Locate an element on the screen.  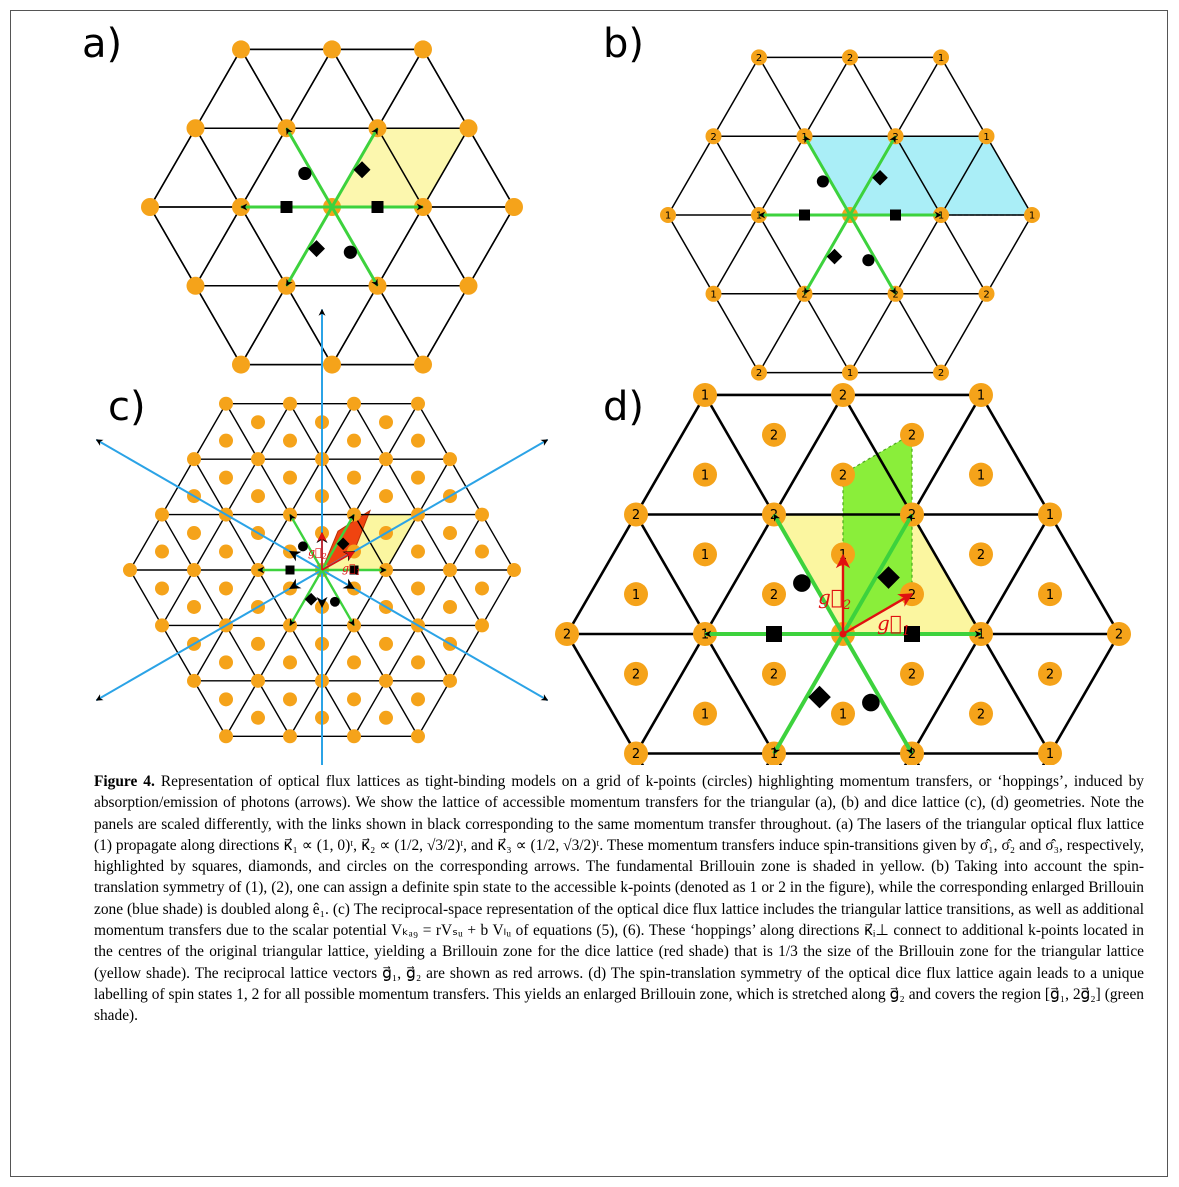
arrow-head is located at coordinates (909, 750).